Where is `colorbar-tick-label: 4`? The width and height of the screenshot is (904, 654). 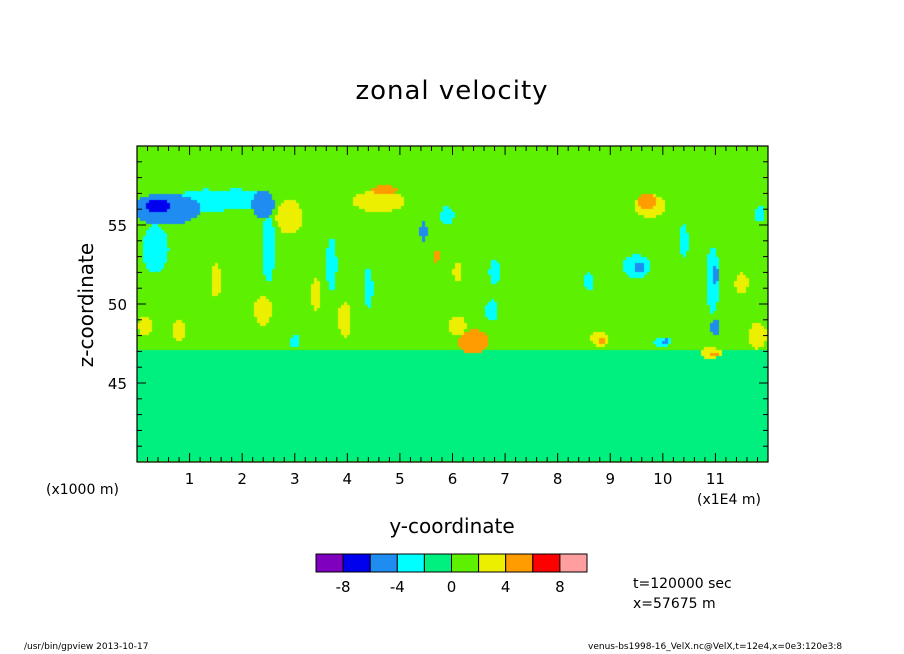
colorbar-tick-label: 4 is located at coordinates (506, 587).